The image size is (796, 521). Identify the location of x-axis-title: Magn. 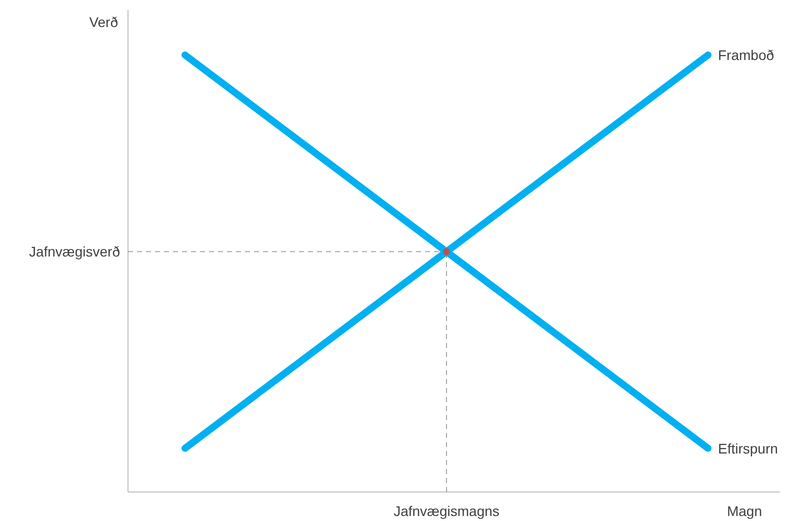
(744, 511).